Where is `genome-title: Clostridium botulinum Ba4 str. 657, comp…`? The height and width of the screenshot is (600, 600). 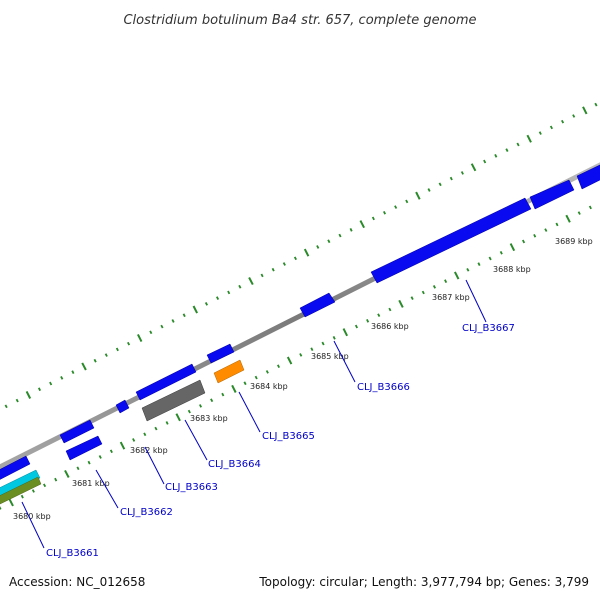 genome-title: Clostridium botulinum Ba4 str. 657, comp… is located at coordinates (299, 20).